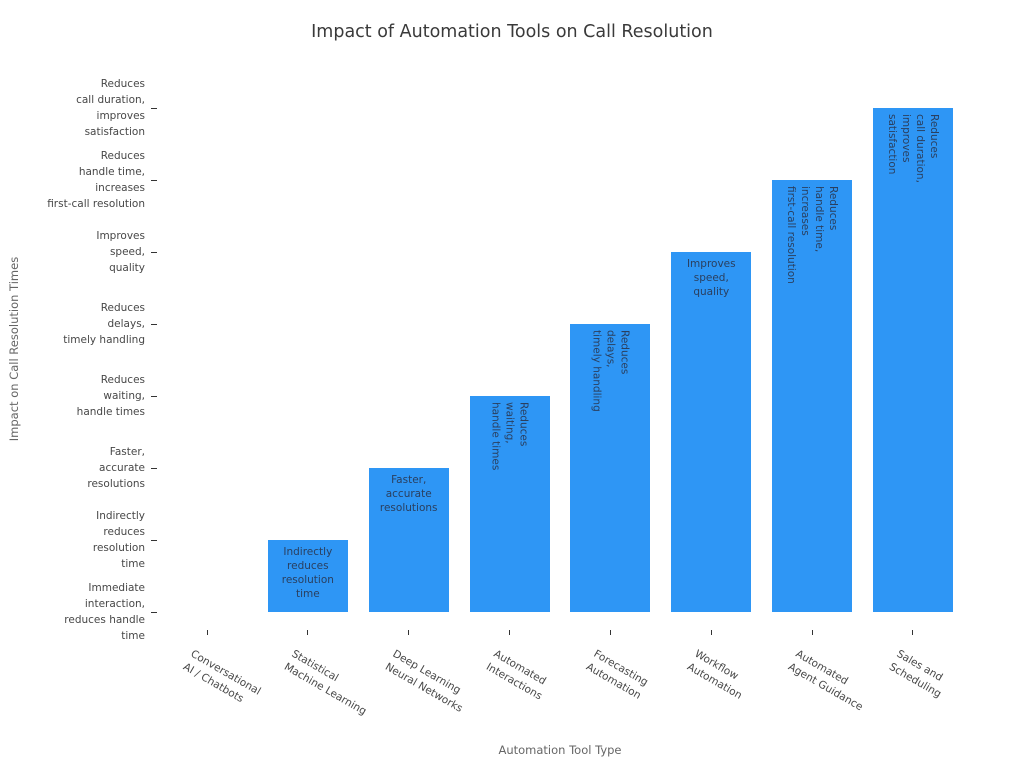 Image resolution: width=1024 pixels, height=768 pixels. I want to click on y-tick-label: Improves speed, quality, so click(120, 252).